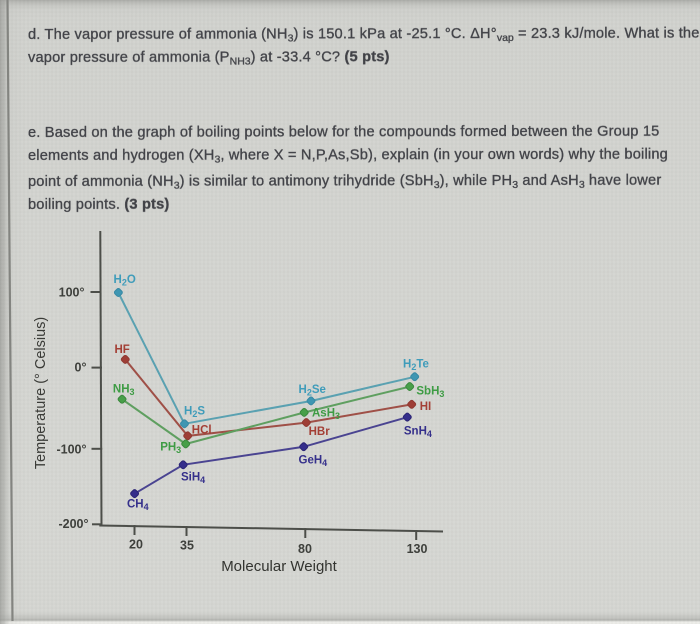 The image size is (700, 624). Describe the element at coordinates (72, 293) in the screenshot. I see `svg-text: 100°` at that location.